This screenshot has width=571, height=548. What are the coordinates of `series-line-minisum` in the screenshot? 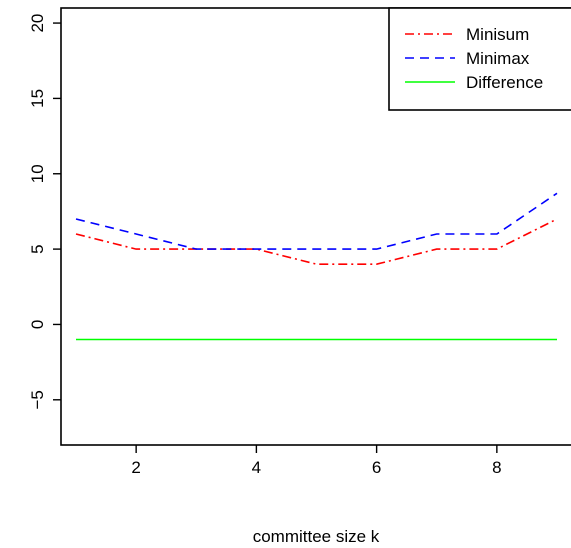 It's located at (316, 242).